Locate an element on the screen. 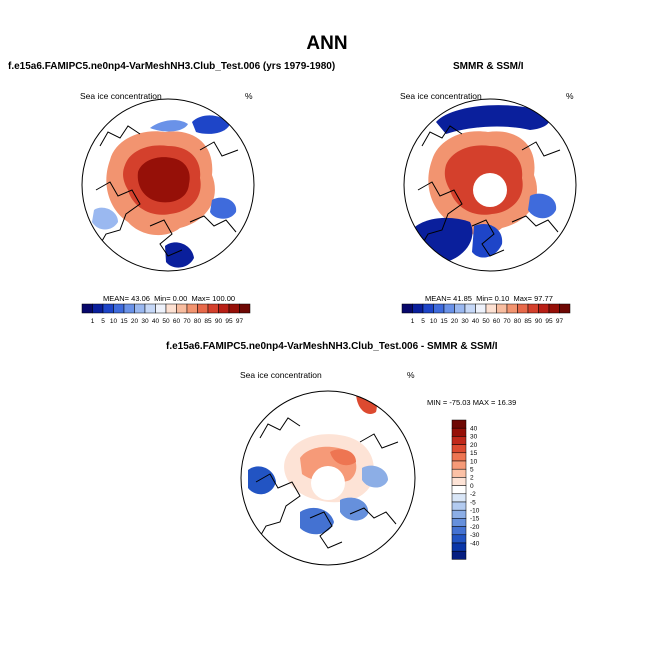 The height and width of the screenshot is (655, 654). panel-2-min: 0.10 is located at coordinates (502, 298).